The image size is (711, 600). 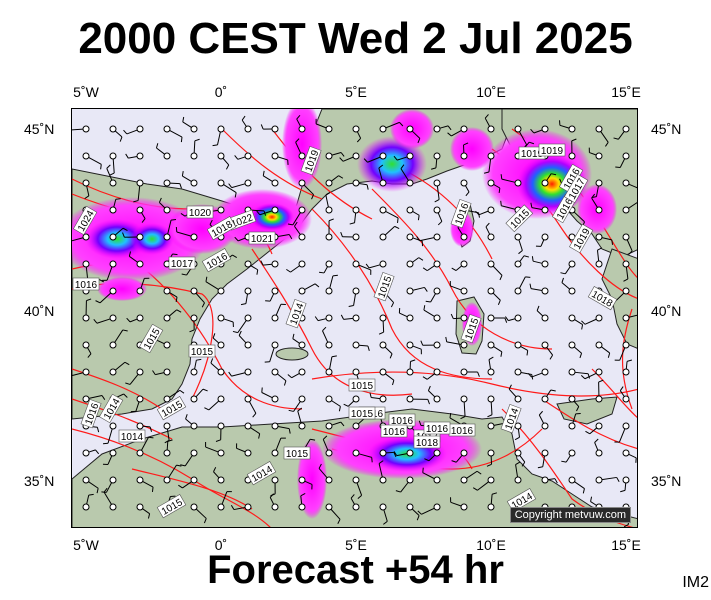 I want to click on isobar-label: 1016, so click(x=462, y=430).